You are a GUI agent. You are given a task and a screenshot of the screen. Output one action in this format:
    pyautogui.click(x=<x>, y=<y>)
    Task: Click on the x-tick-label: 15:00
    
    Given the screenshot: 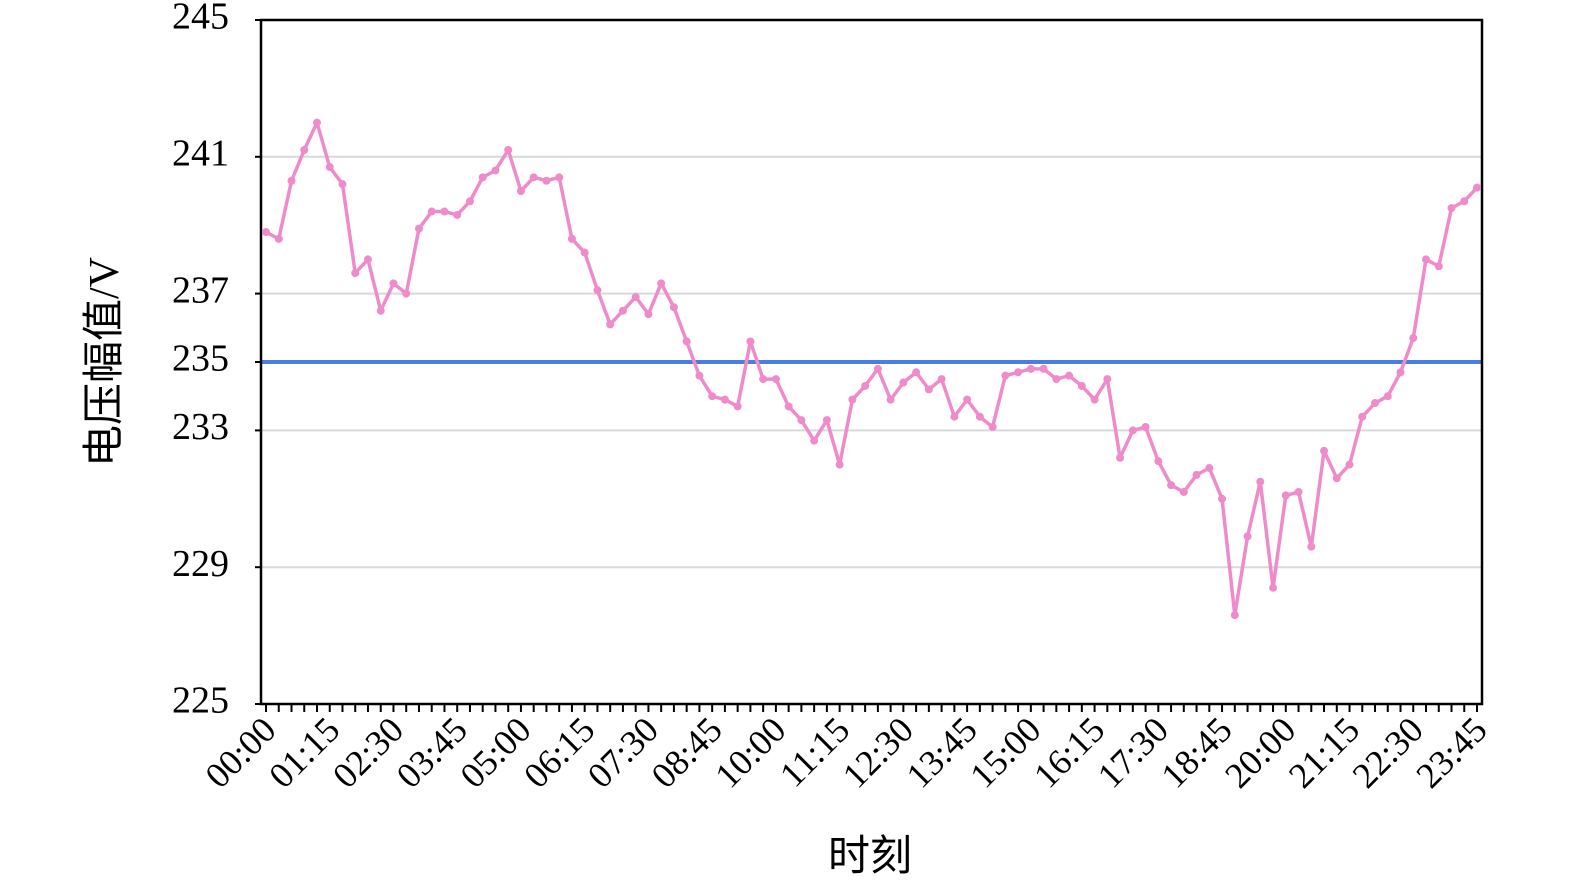 What is the action you would take?
    pyautogui.click(x=1005, y=752)
    